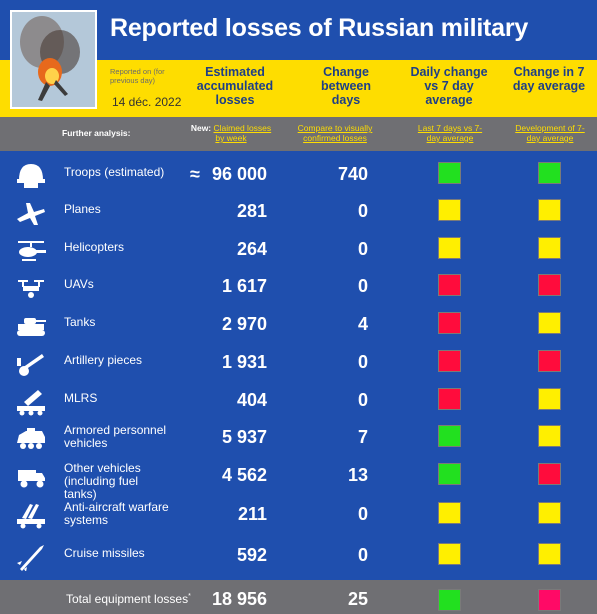 The width and height of the screenshot is (597, 614). What do you see at coordinates (298, 363) in the screenshot?
I see `table-row: Artillery pieces 1 931 0` at bounding box center [298, 363].